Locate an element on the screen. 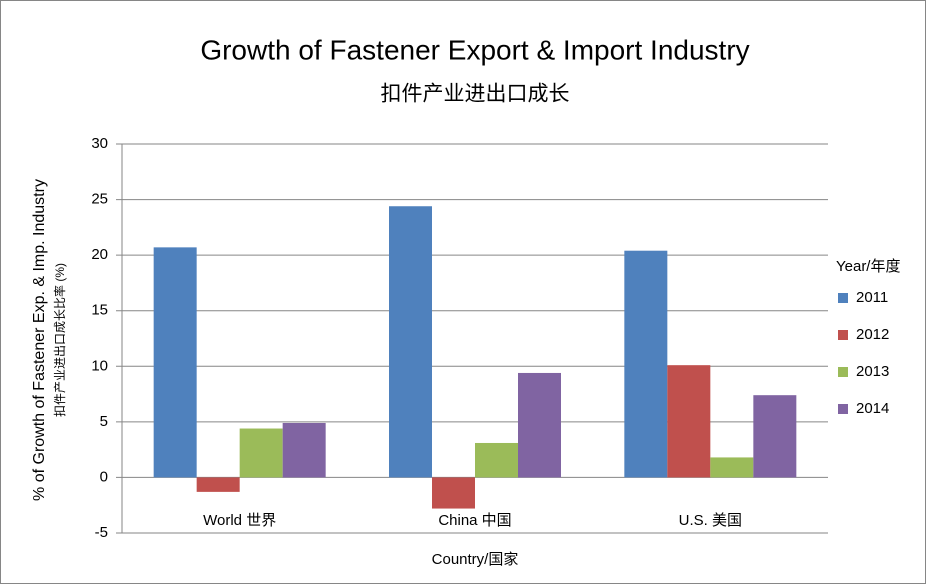 This screenshot has height=585, width=927. y-tick-label: 25 is located at coordinates (99, 199).